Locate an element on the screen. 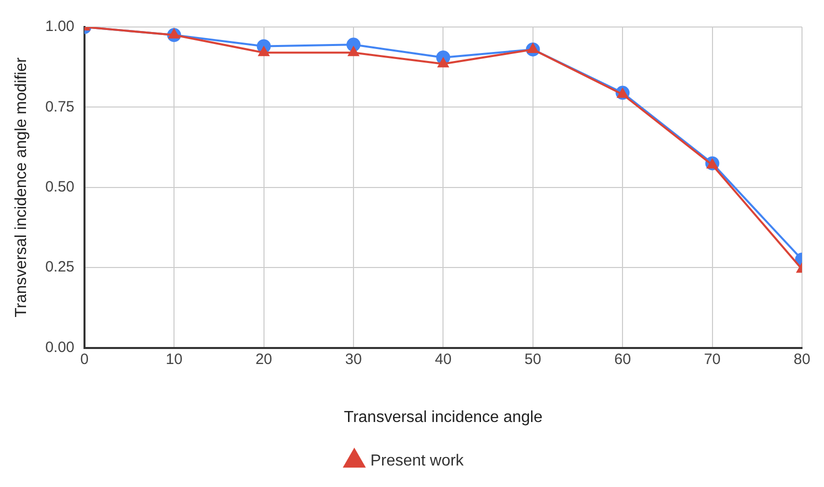 The height and width of the screenshot is (487, 824). y-tick-label: 1.00 is located at coordinates (59, 27).